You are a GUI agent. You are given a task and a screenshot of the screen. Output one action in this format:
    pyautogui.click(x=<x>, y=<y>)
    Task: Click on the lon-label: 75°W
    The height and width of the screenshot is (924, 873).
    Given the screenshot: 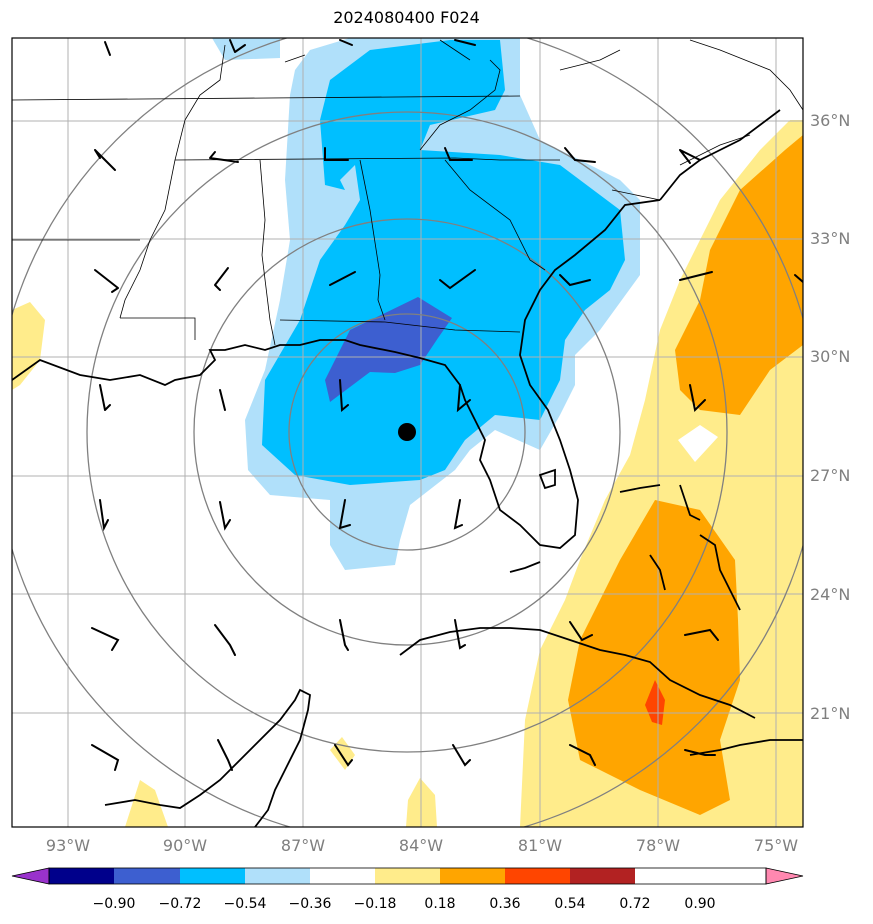 What is the action you would take?
    pyautogui.click(x=776, y=845)
    